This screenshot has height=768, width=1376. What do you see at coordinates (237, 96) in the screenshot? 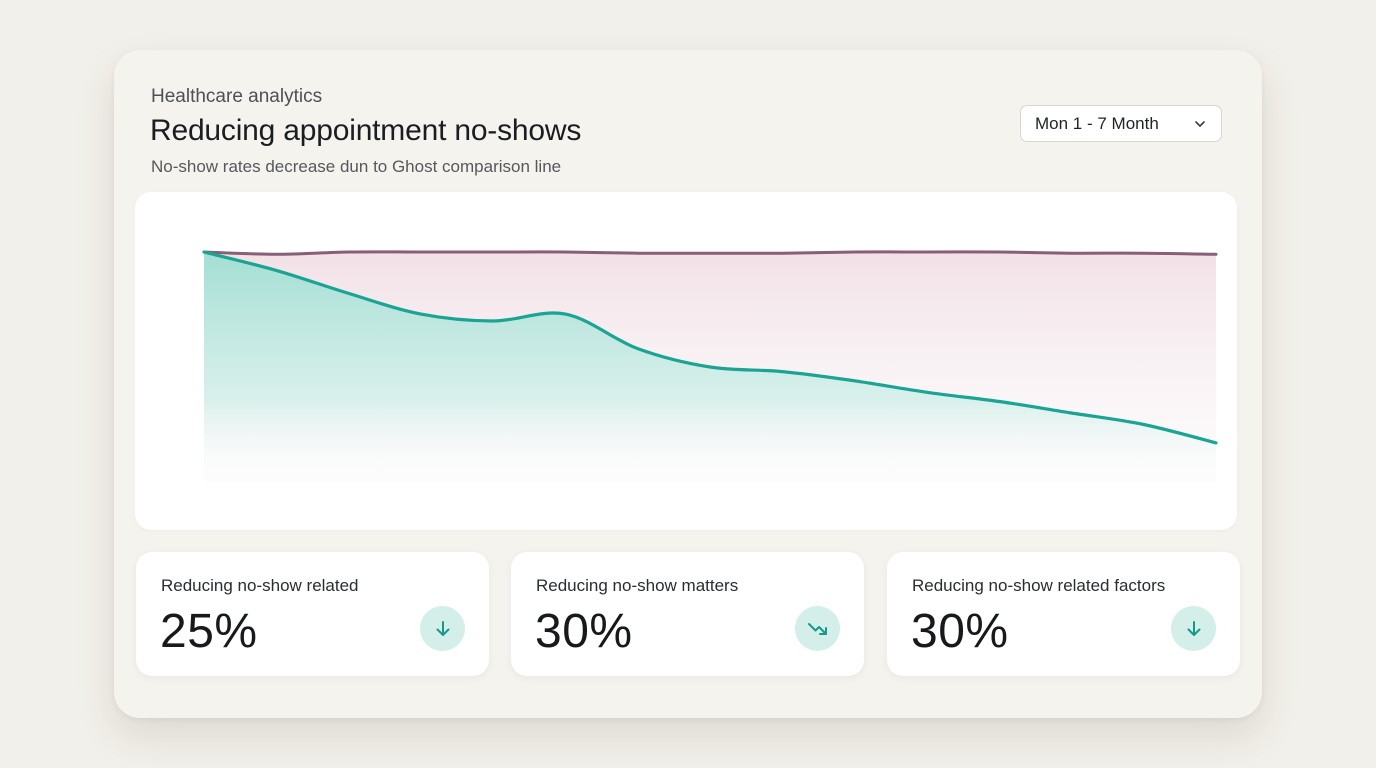
I see `section-eyebrow: Healthcare analytics` at bounding box center [237, 96].